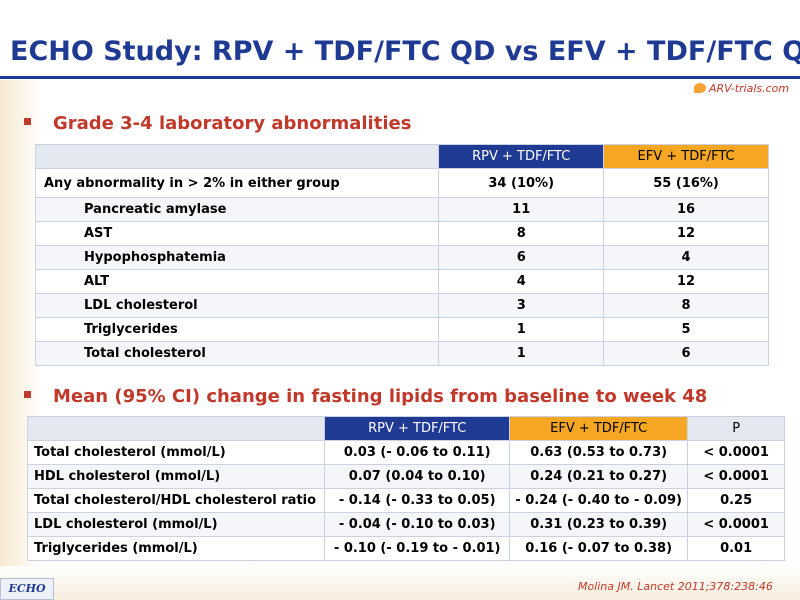 Image resolution: width=800 pixels, height=600 pixels. What do you see at coordinates (736, 500) in the screenshot?
I see `p-value: 0.25` at bounding box center [736, 500].